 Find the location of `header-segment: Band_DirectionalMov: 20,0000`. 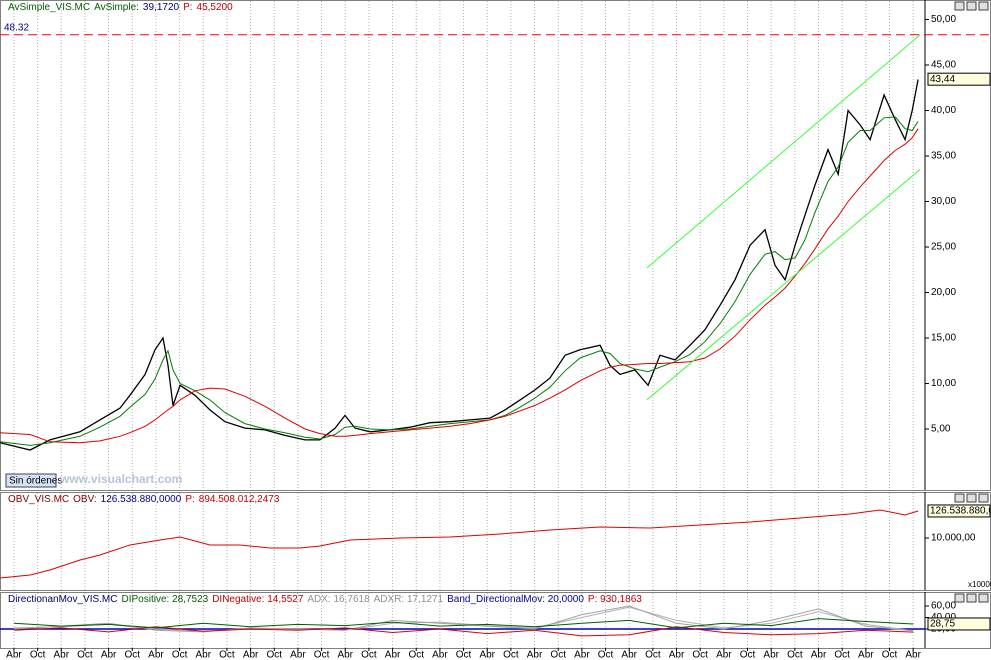

header-segment: Band_DirectionalMov: 20,0000 is located at coordinates (515, 599).